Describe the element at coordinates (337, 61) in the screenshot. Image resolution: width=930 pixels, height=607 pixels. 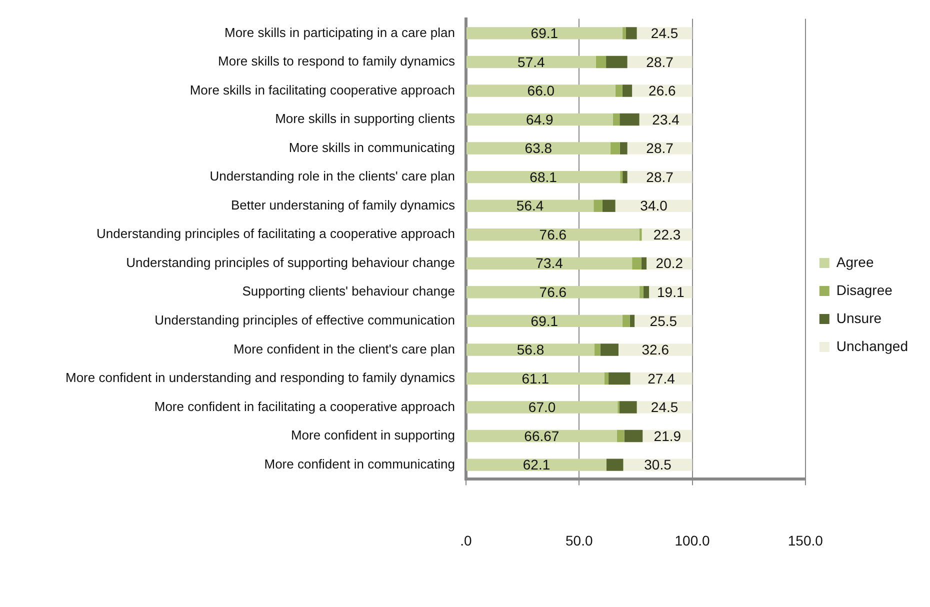
I see `y-tick-label: More skills to respond to family dynamics` at that location.